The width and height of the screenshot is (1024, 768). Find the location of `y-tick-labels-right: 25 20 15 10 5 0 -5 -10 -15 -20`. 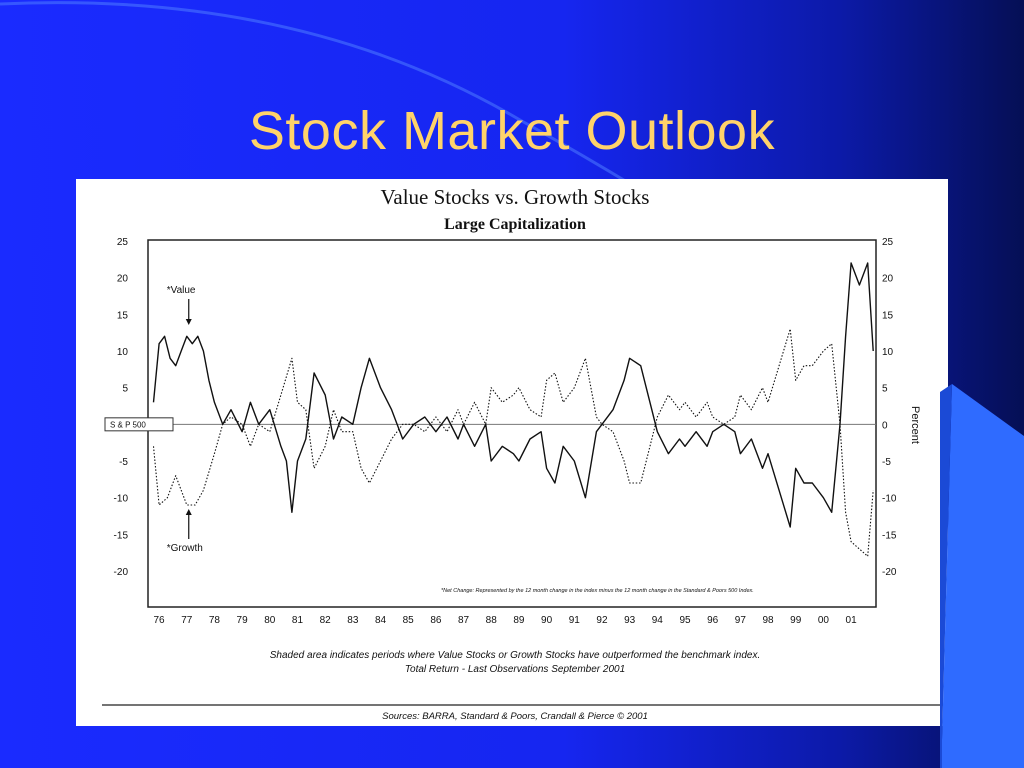

y-tick-labels-right: 25 20 15 10 5 0 -5 -10 -15 -20 is located at coordinates (889, 407).